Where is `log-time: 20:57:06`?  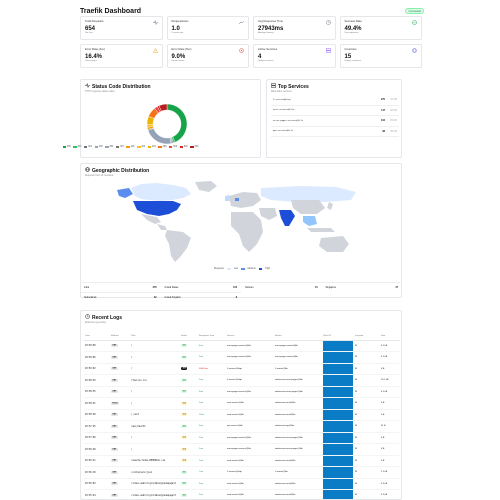 log-time: 20:57:06 is located at coordinates (97, 438).